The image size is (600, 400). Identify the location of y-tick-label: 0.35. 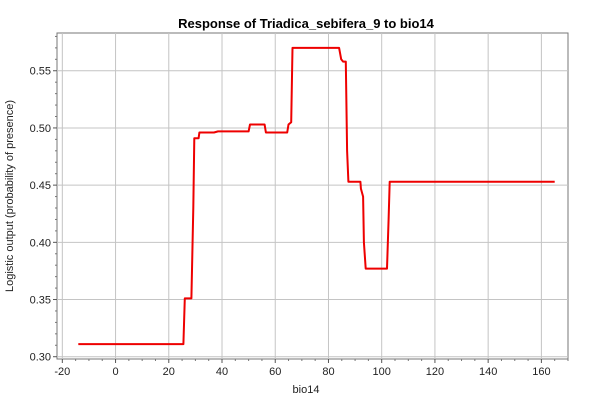
(40, 301).